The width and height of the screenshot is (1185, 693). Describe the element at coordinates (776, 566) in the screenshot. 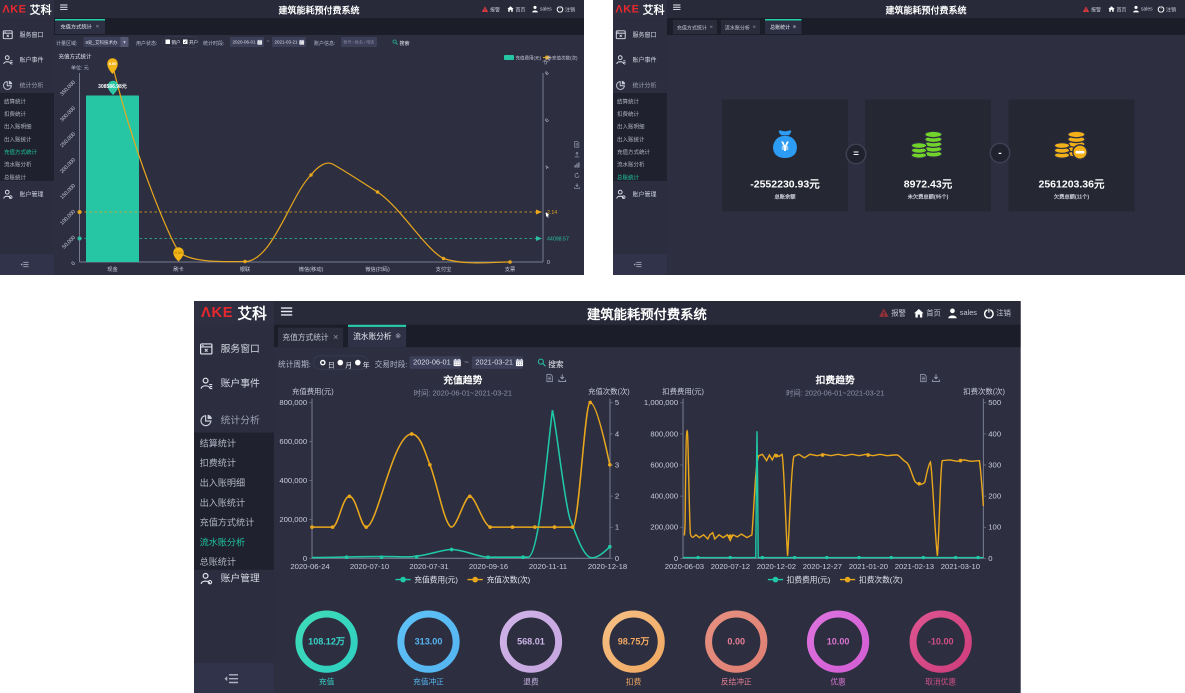

I see `svg-text: 2020-12-02` at that location.